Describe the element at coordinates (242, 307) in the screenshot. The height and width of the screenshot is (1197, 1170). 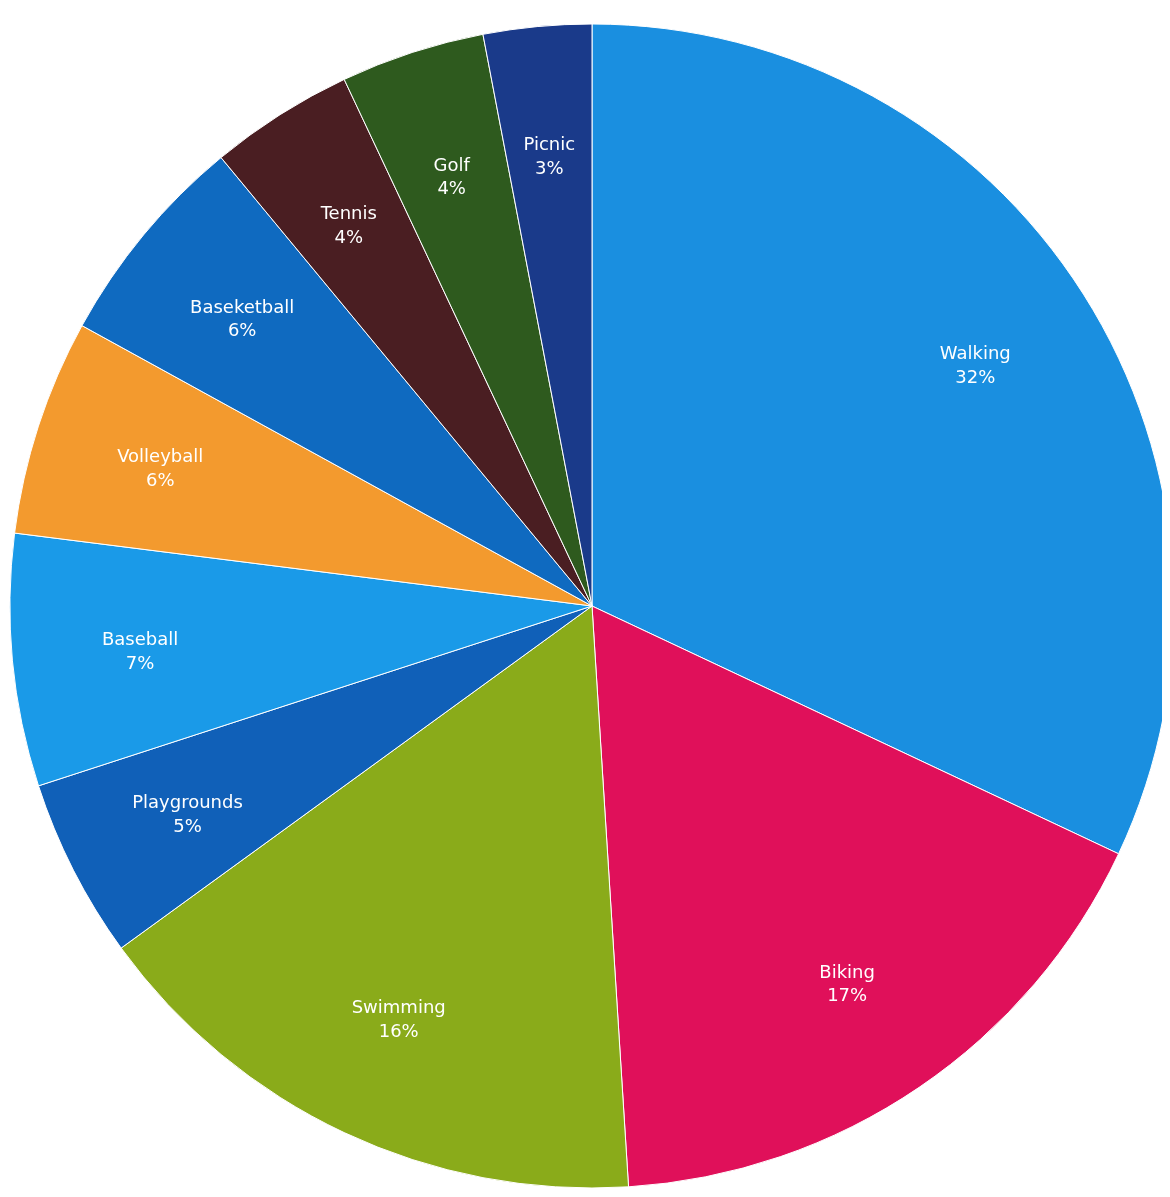
I see `slice-label: Baseketball` at that location.